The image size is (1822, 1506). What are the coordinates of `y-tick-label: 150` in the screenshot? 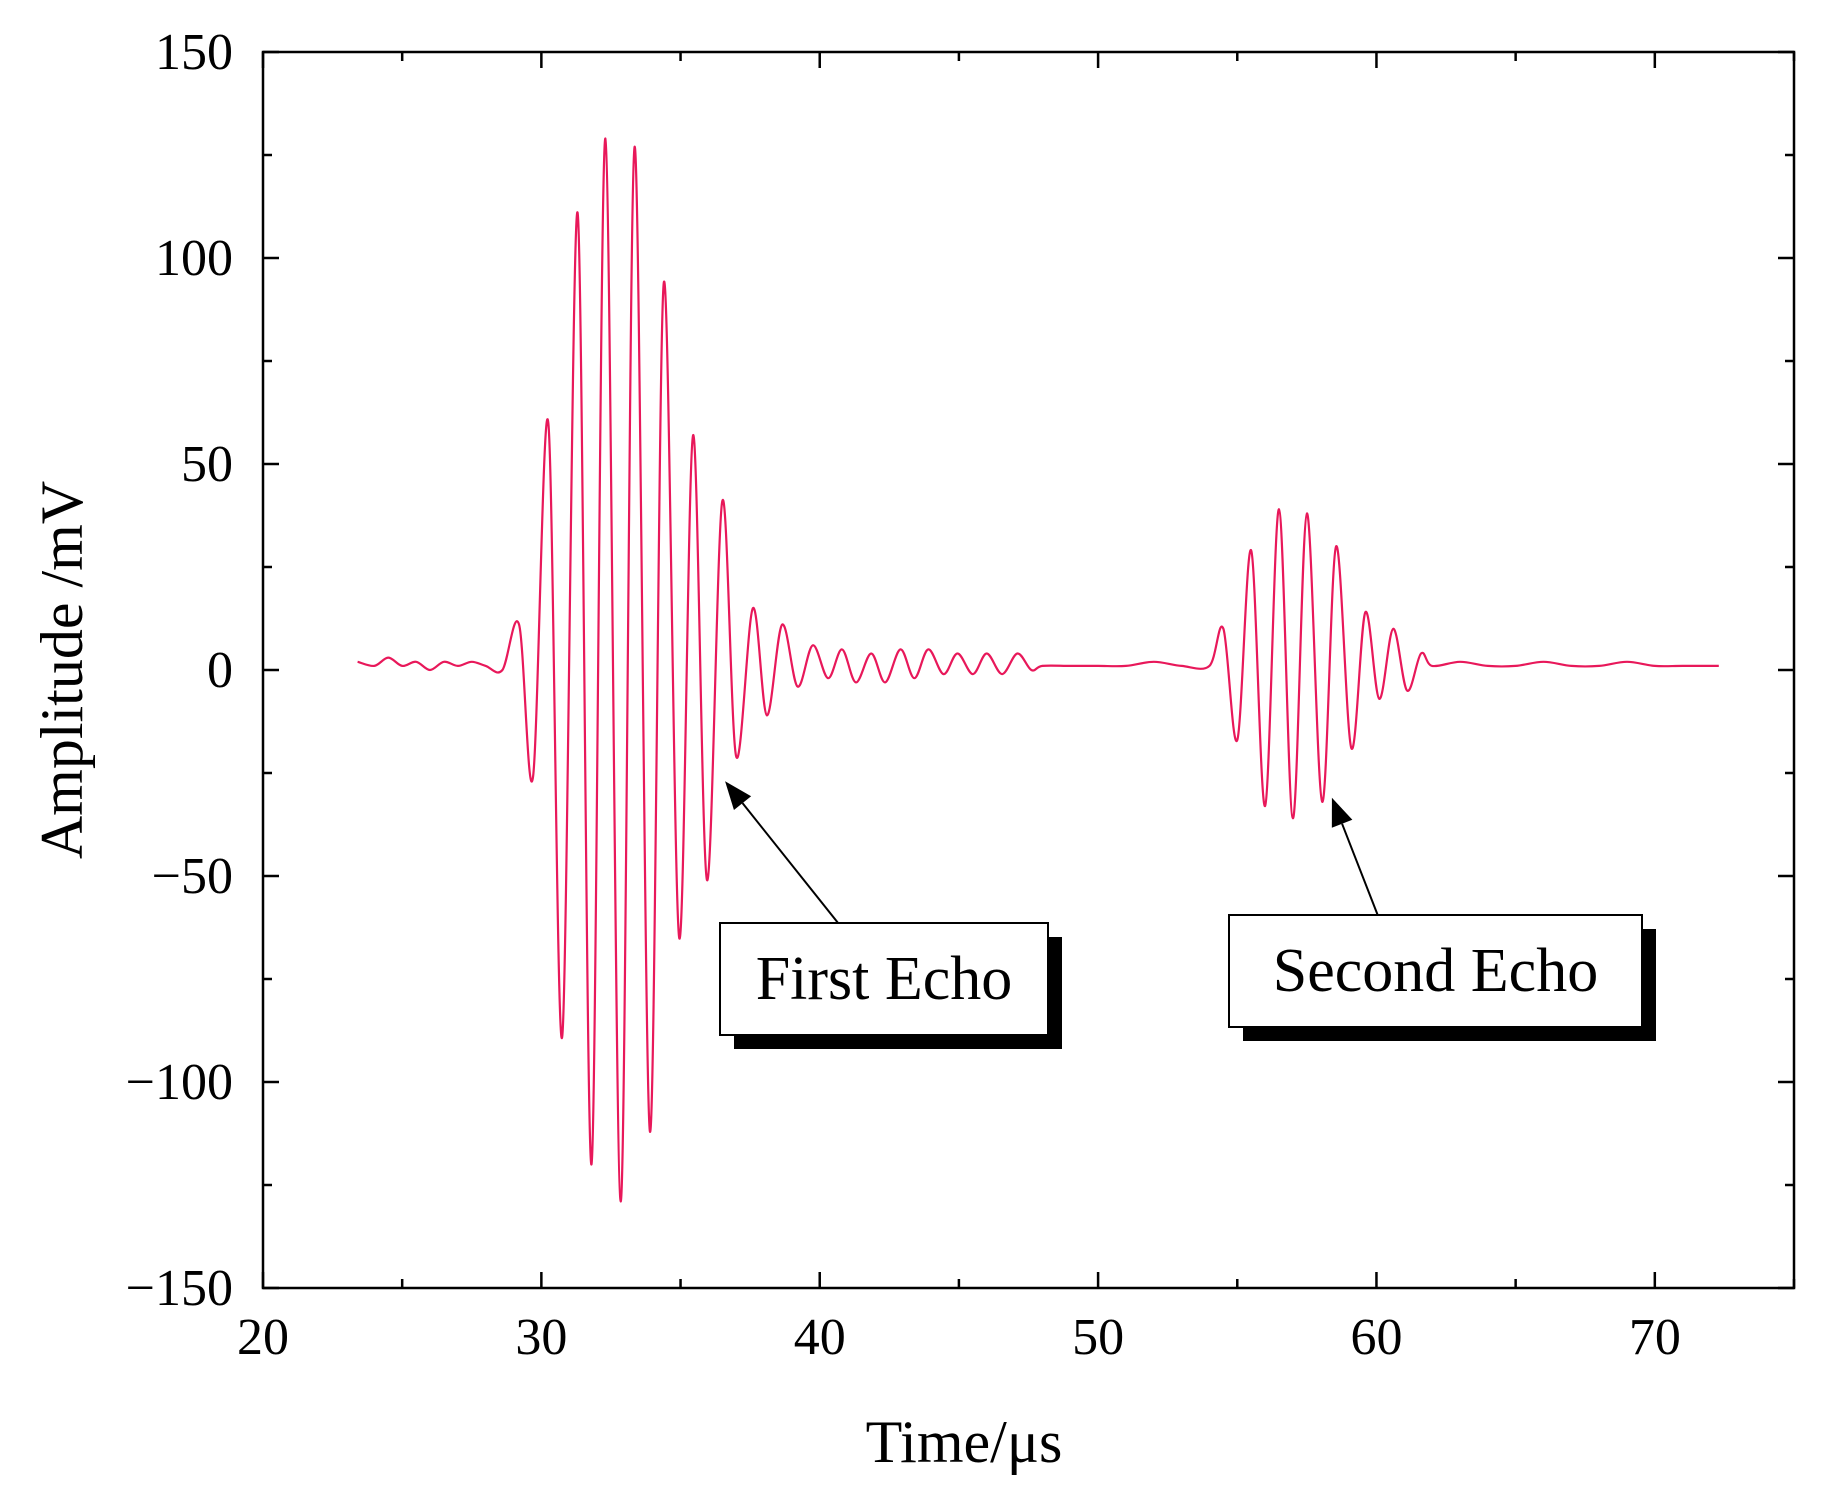 It's located at (194, 52).